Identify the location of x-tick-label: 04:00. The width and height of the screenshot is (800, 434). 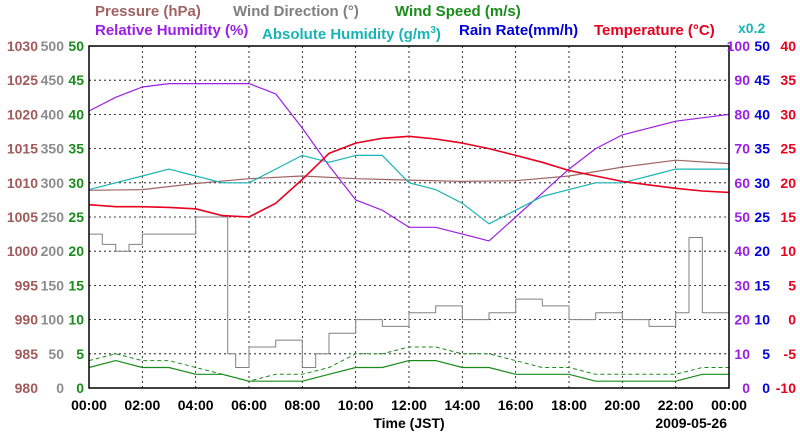
(196, 405).